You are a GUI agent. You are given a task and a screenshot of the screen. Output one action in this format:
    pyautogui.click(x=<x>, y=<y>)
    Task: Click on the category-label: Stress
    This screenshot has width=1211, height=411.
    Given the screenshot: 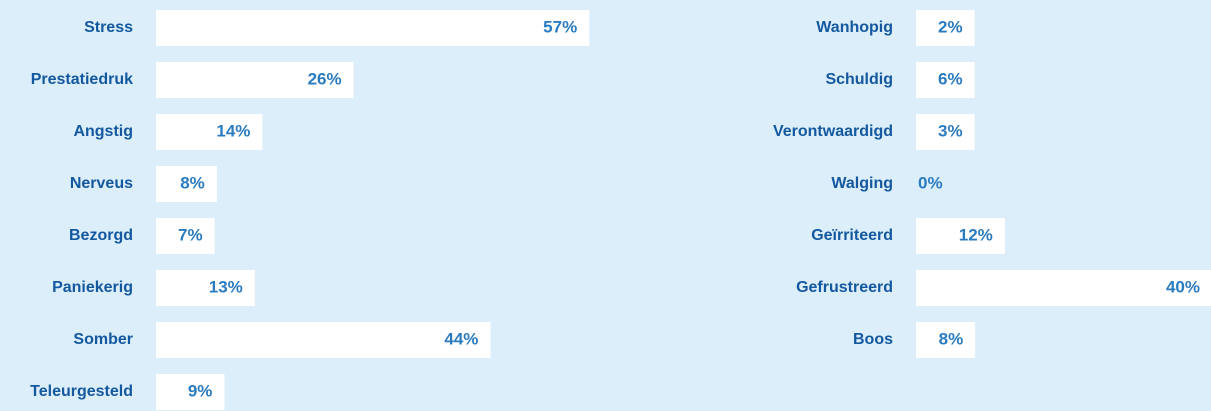 What is the action you would take?
    pyautogui.click(x=108, y=27)
    